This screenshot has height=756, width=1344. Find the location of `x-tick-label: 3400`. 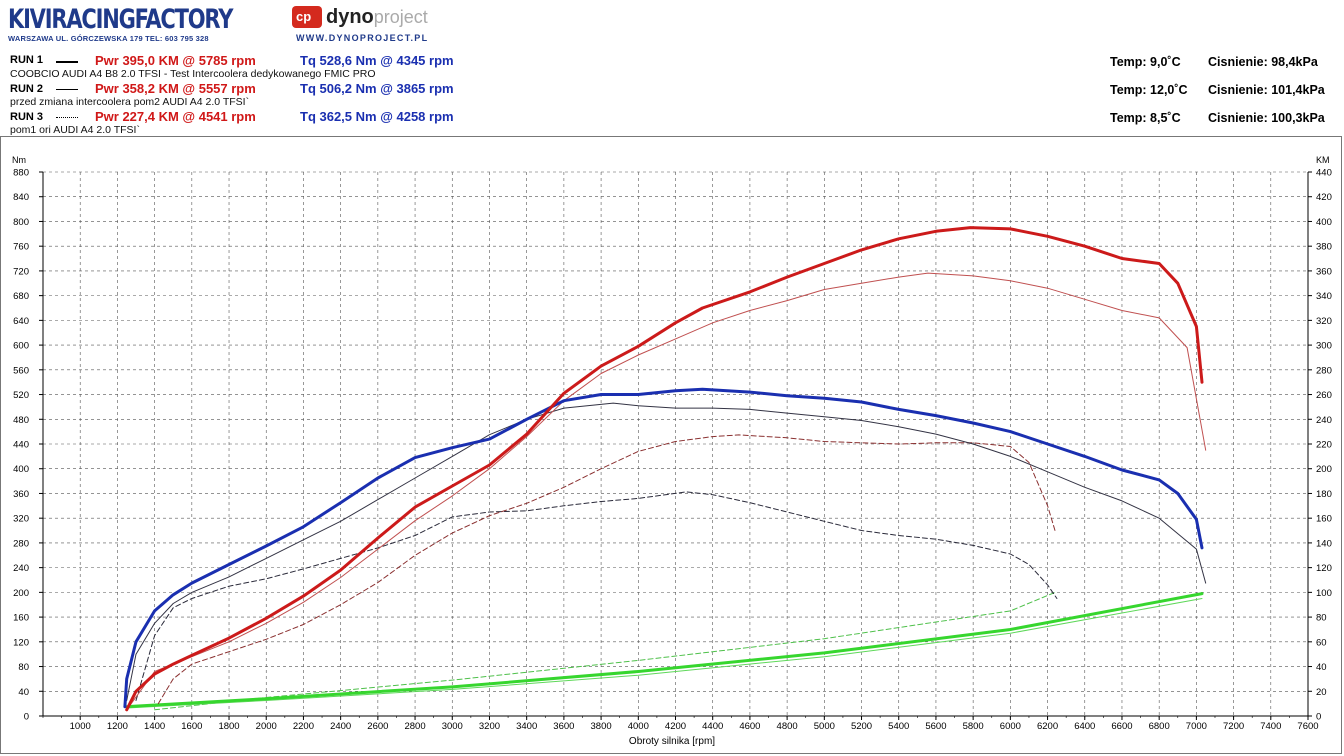

x-tick-label: 3400 is located at coordinates (526, 726).